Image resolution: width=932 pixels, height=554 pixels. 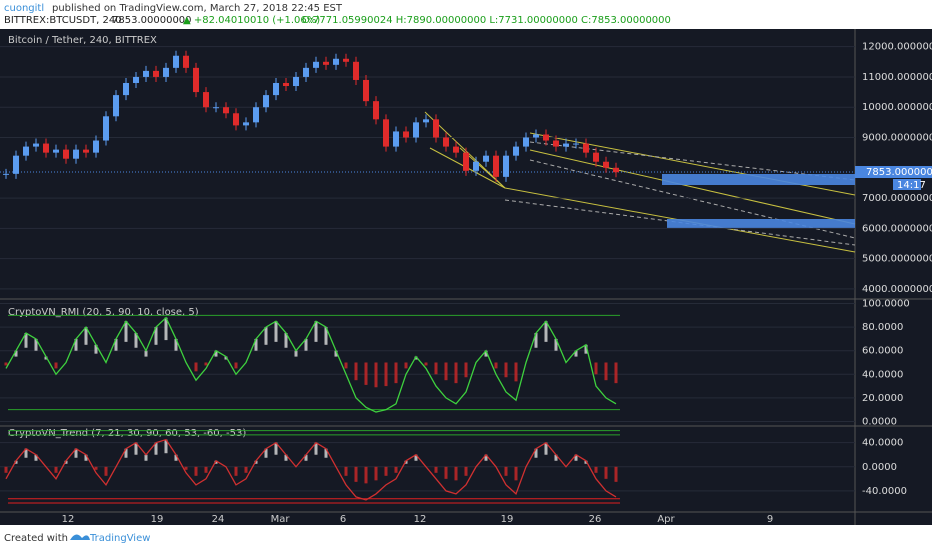 I want to click on author: cuongitl, so click(x=24, y=8).